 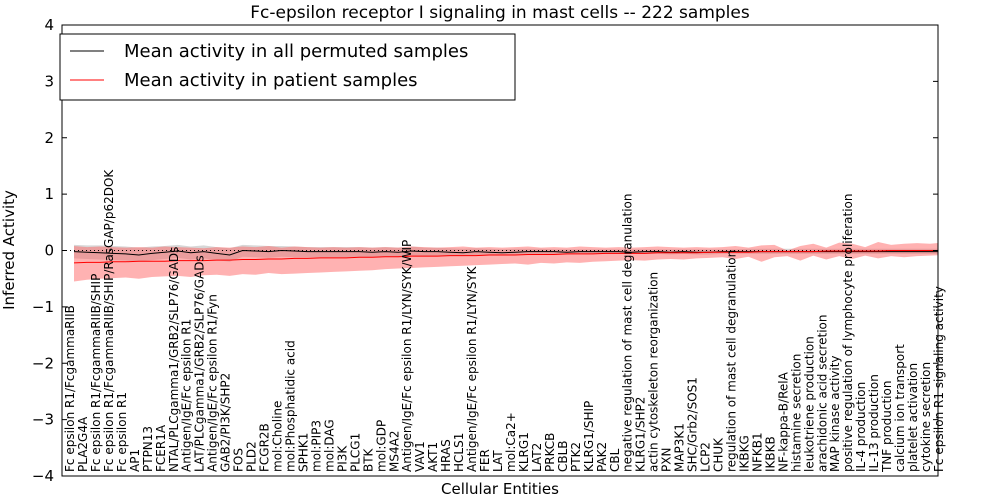 What do you see at coordinates (550, 452) in the screenshot?
I see `entity-label: PRKCB` at bounding box center [550, 452].